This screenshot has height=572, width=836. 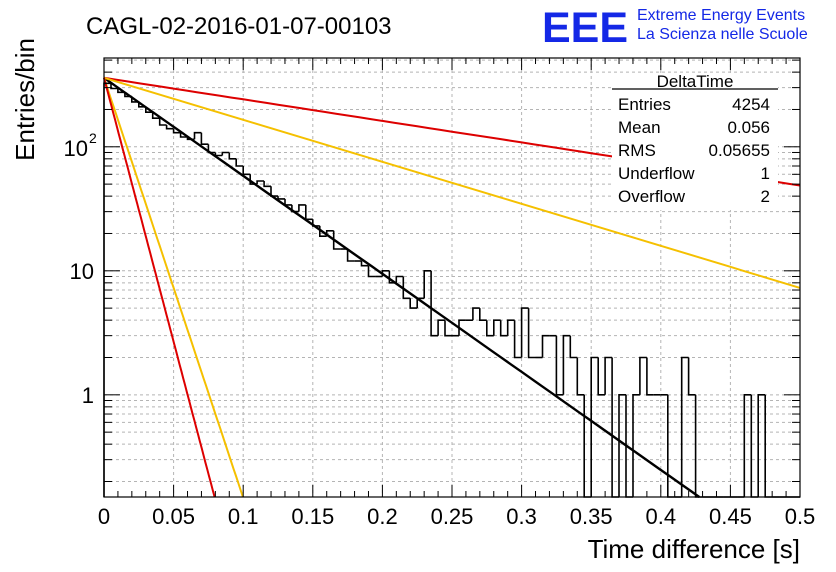 I want to click on red-upper-curve, so click(x=159, y=287).